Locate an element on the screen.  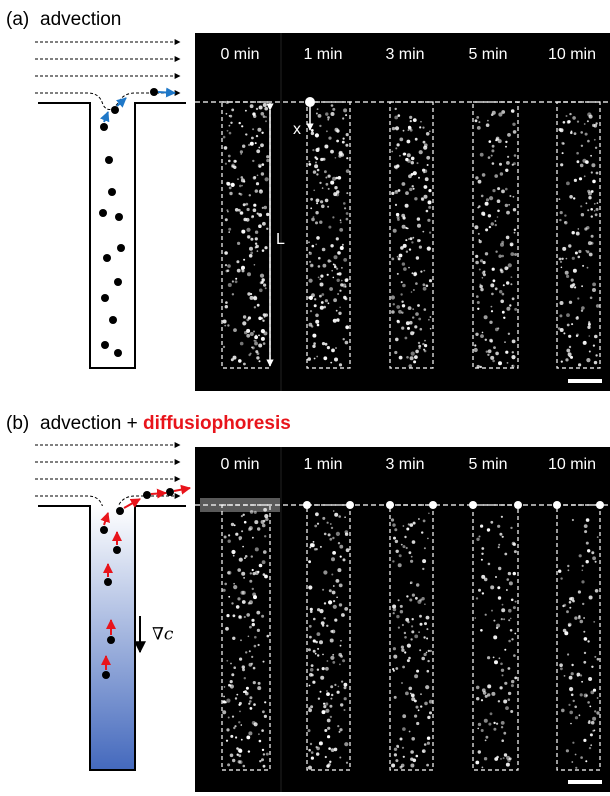
time-label: 1 min is located at coordinates (322, 54).